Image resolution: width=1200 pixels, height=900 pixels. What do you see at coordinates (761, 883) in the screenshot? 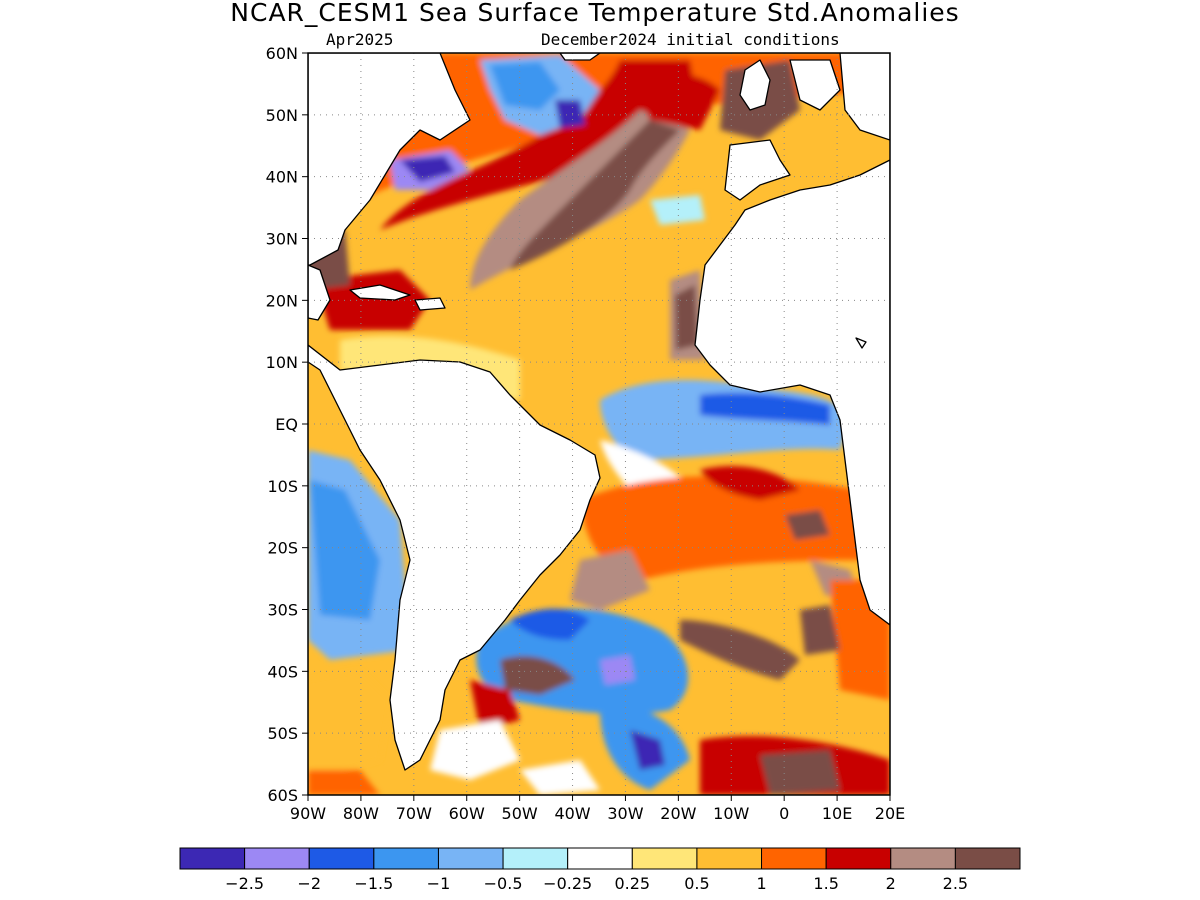
I see `colorbar-label: 1` at bounding box center [761, 883].